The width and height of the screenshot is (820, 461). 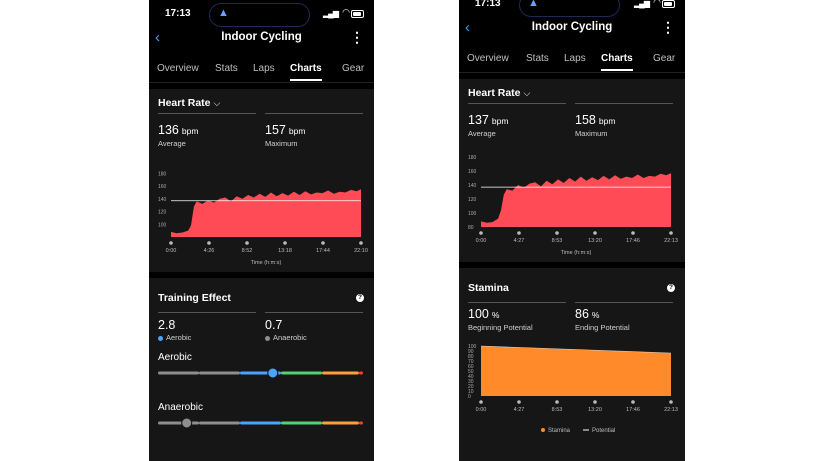 I want to click on battery-icon, so click(x=357, y=14).